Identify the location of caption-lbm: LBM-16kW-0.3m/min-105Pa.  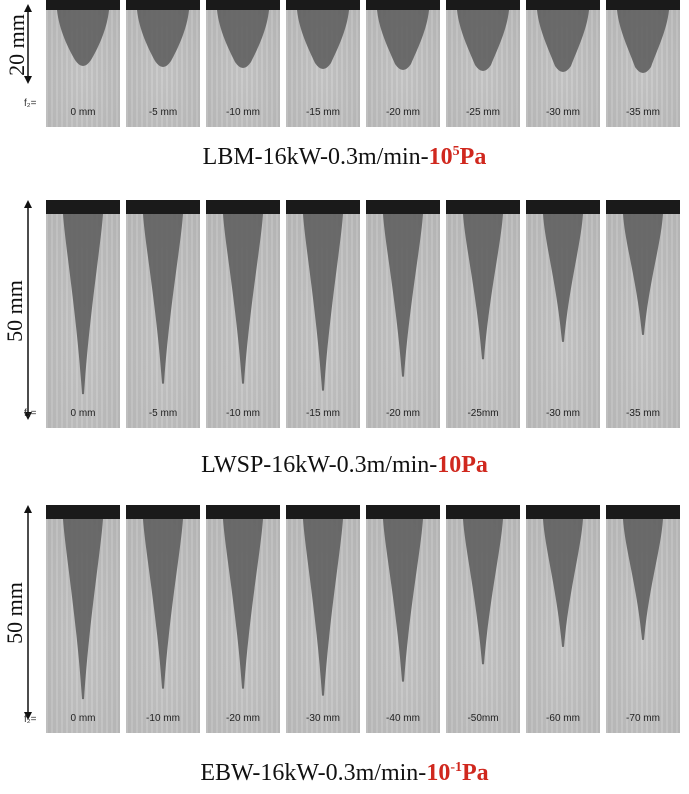
(344, 157).